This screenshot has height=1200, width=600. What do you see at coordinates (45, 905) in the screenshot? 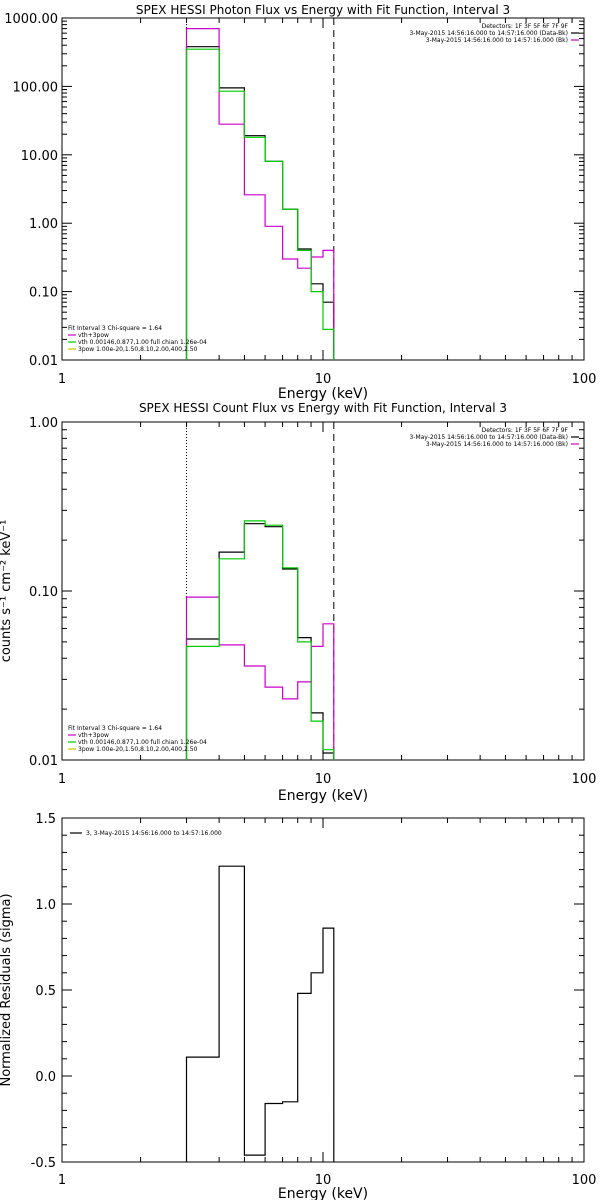
I see `y-tick-label: 1.0` at bounding box center [45, 905].